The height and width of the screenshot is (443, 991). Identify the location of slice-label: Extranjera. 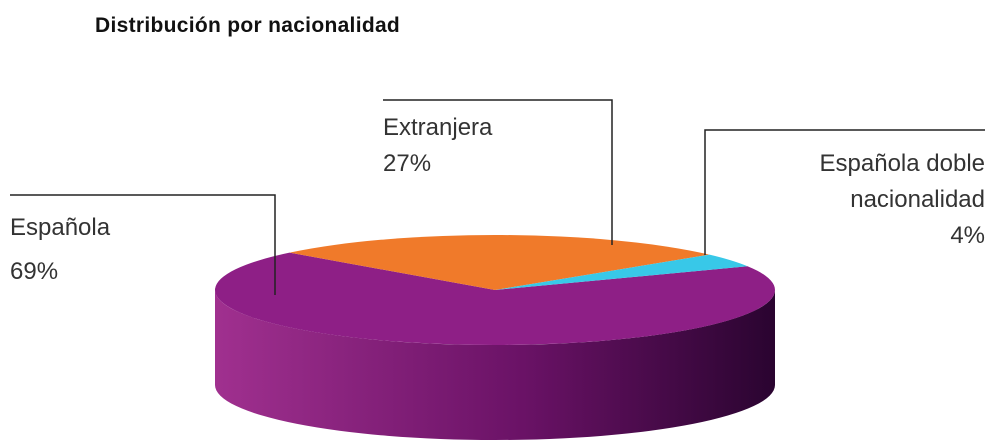
(438, 127).